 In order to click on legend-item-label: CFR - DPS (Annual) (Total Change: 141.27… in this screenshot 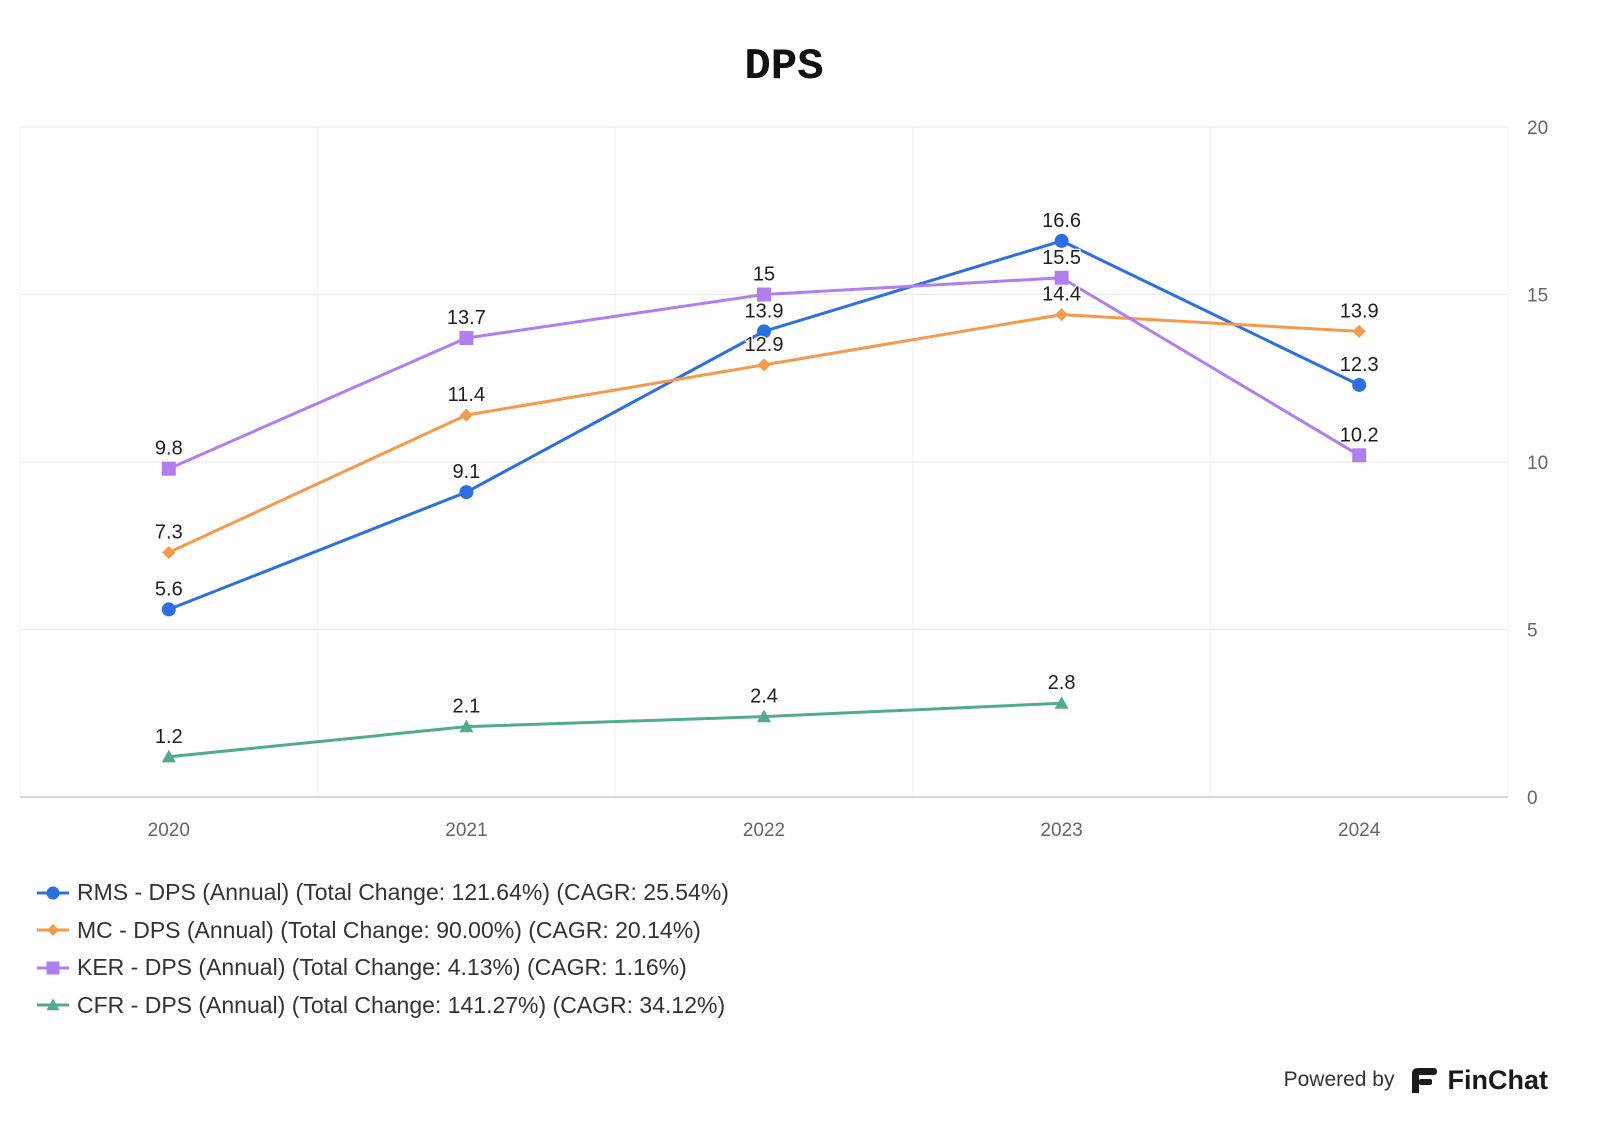, I will do `click(401, 1004)`.